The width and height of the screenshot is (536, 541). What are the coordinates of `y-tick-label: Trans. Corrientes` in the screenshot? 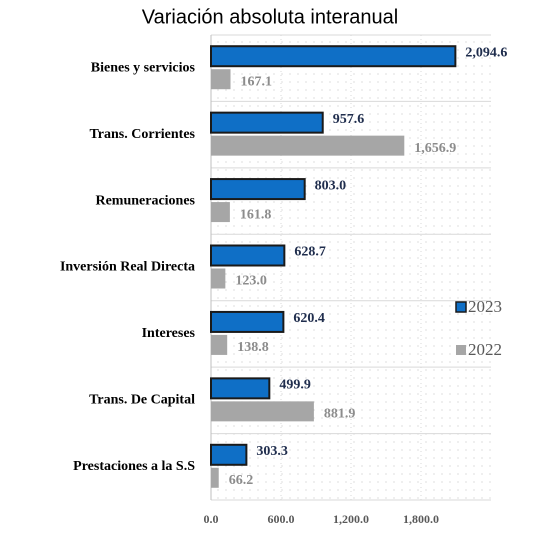 It's located at (143, 134).